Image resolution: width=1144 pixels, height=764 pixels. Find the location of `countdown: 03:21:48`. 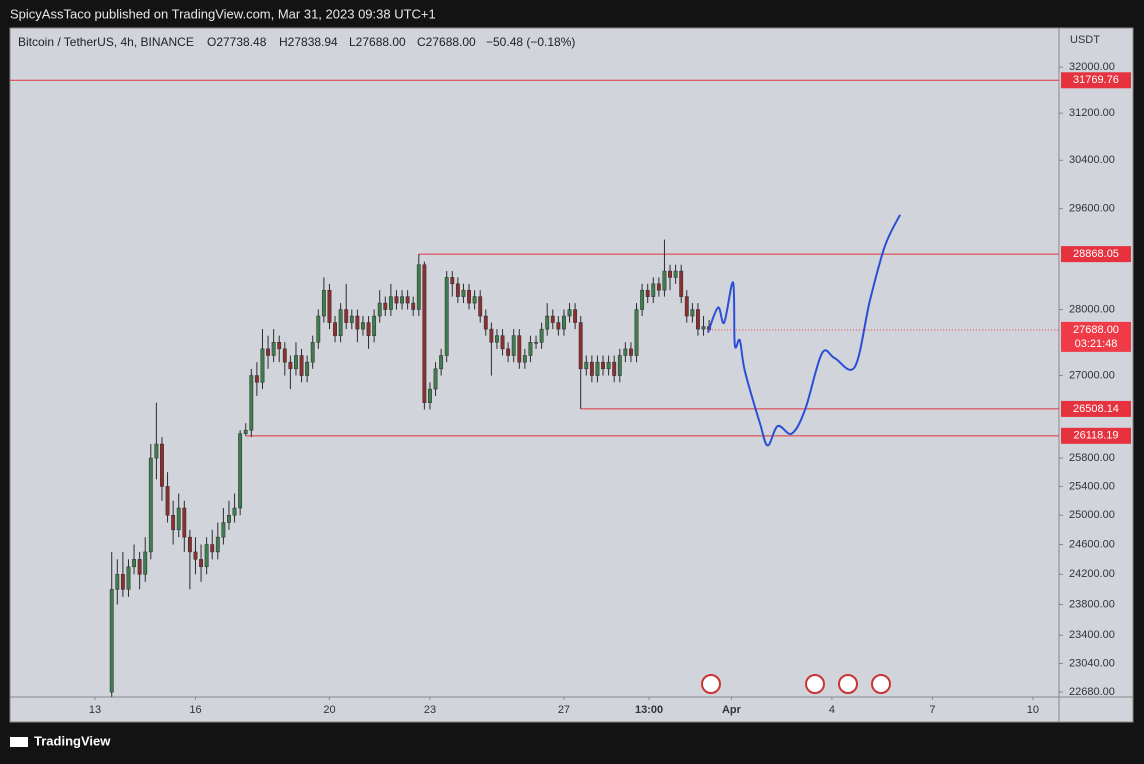

countdown: 03:21:48 is located at coordinates (1096, 344).